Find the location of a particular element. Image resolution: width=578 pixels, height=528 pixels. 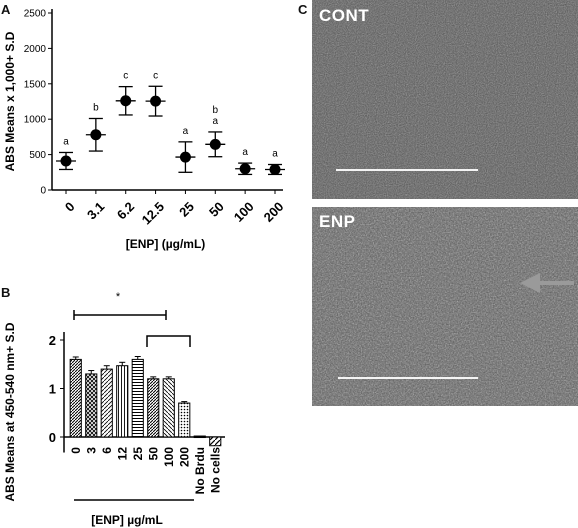

y-tick-label: 1500 is located at coordinates (35, 84).